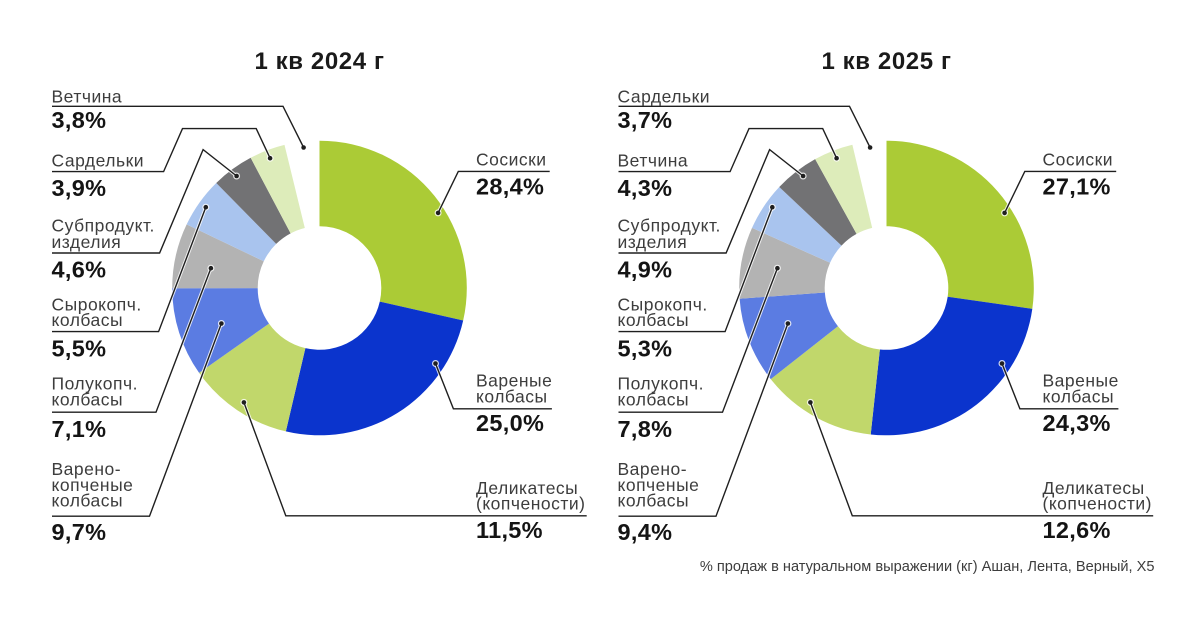 Image resolution: width=1200 pixels, height=627 pixels. What do you see at coordinates (79, 188) in the screenshot?
I see `svg-text: 3,9%` at bounding box center [79, 188].